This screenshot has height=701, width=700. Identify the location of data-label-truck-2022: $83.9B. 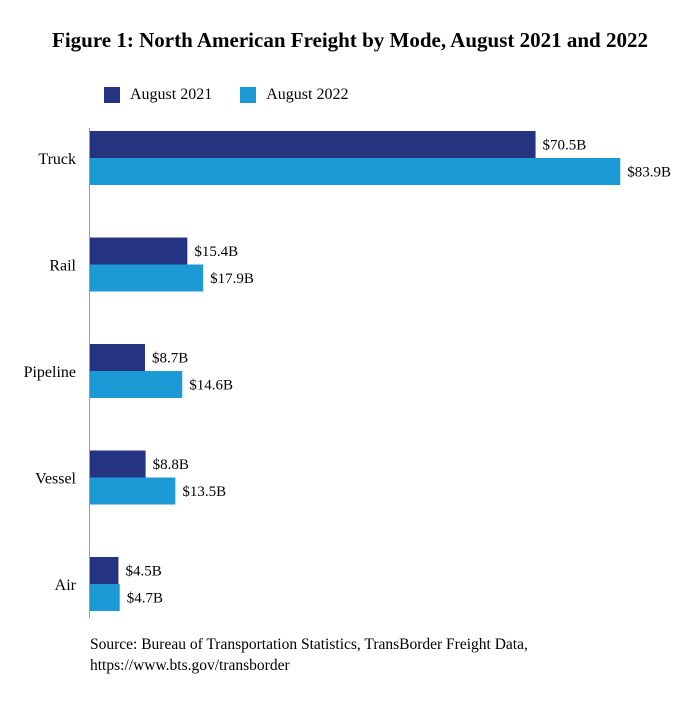
(649, 173).